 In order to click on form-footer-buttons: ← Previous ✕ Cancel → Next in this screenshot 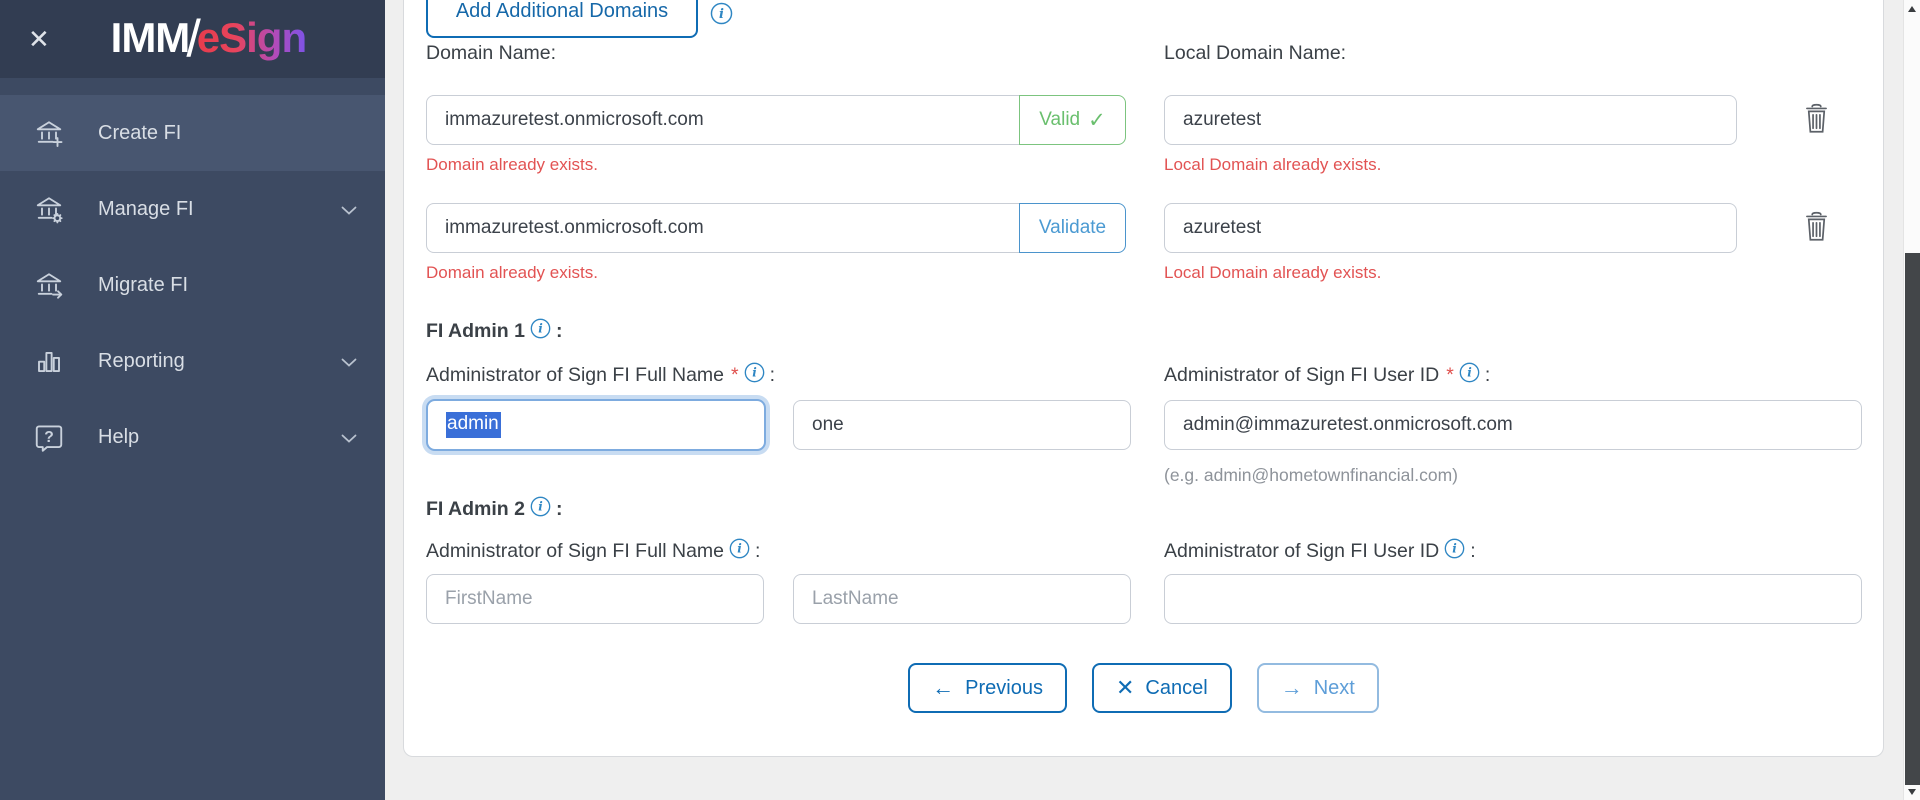, I will do `click(1143, 688)`.